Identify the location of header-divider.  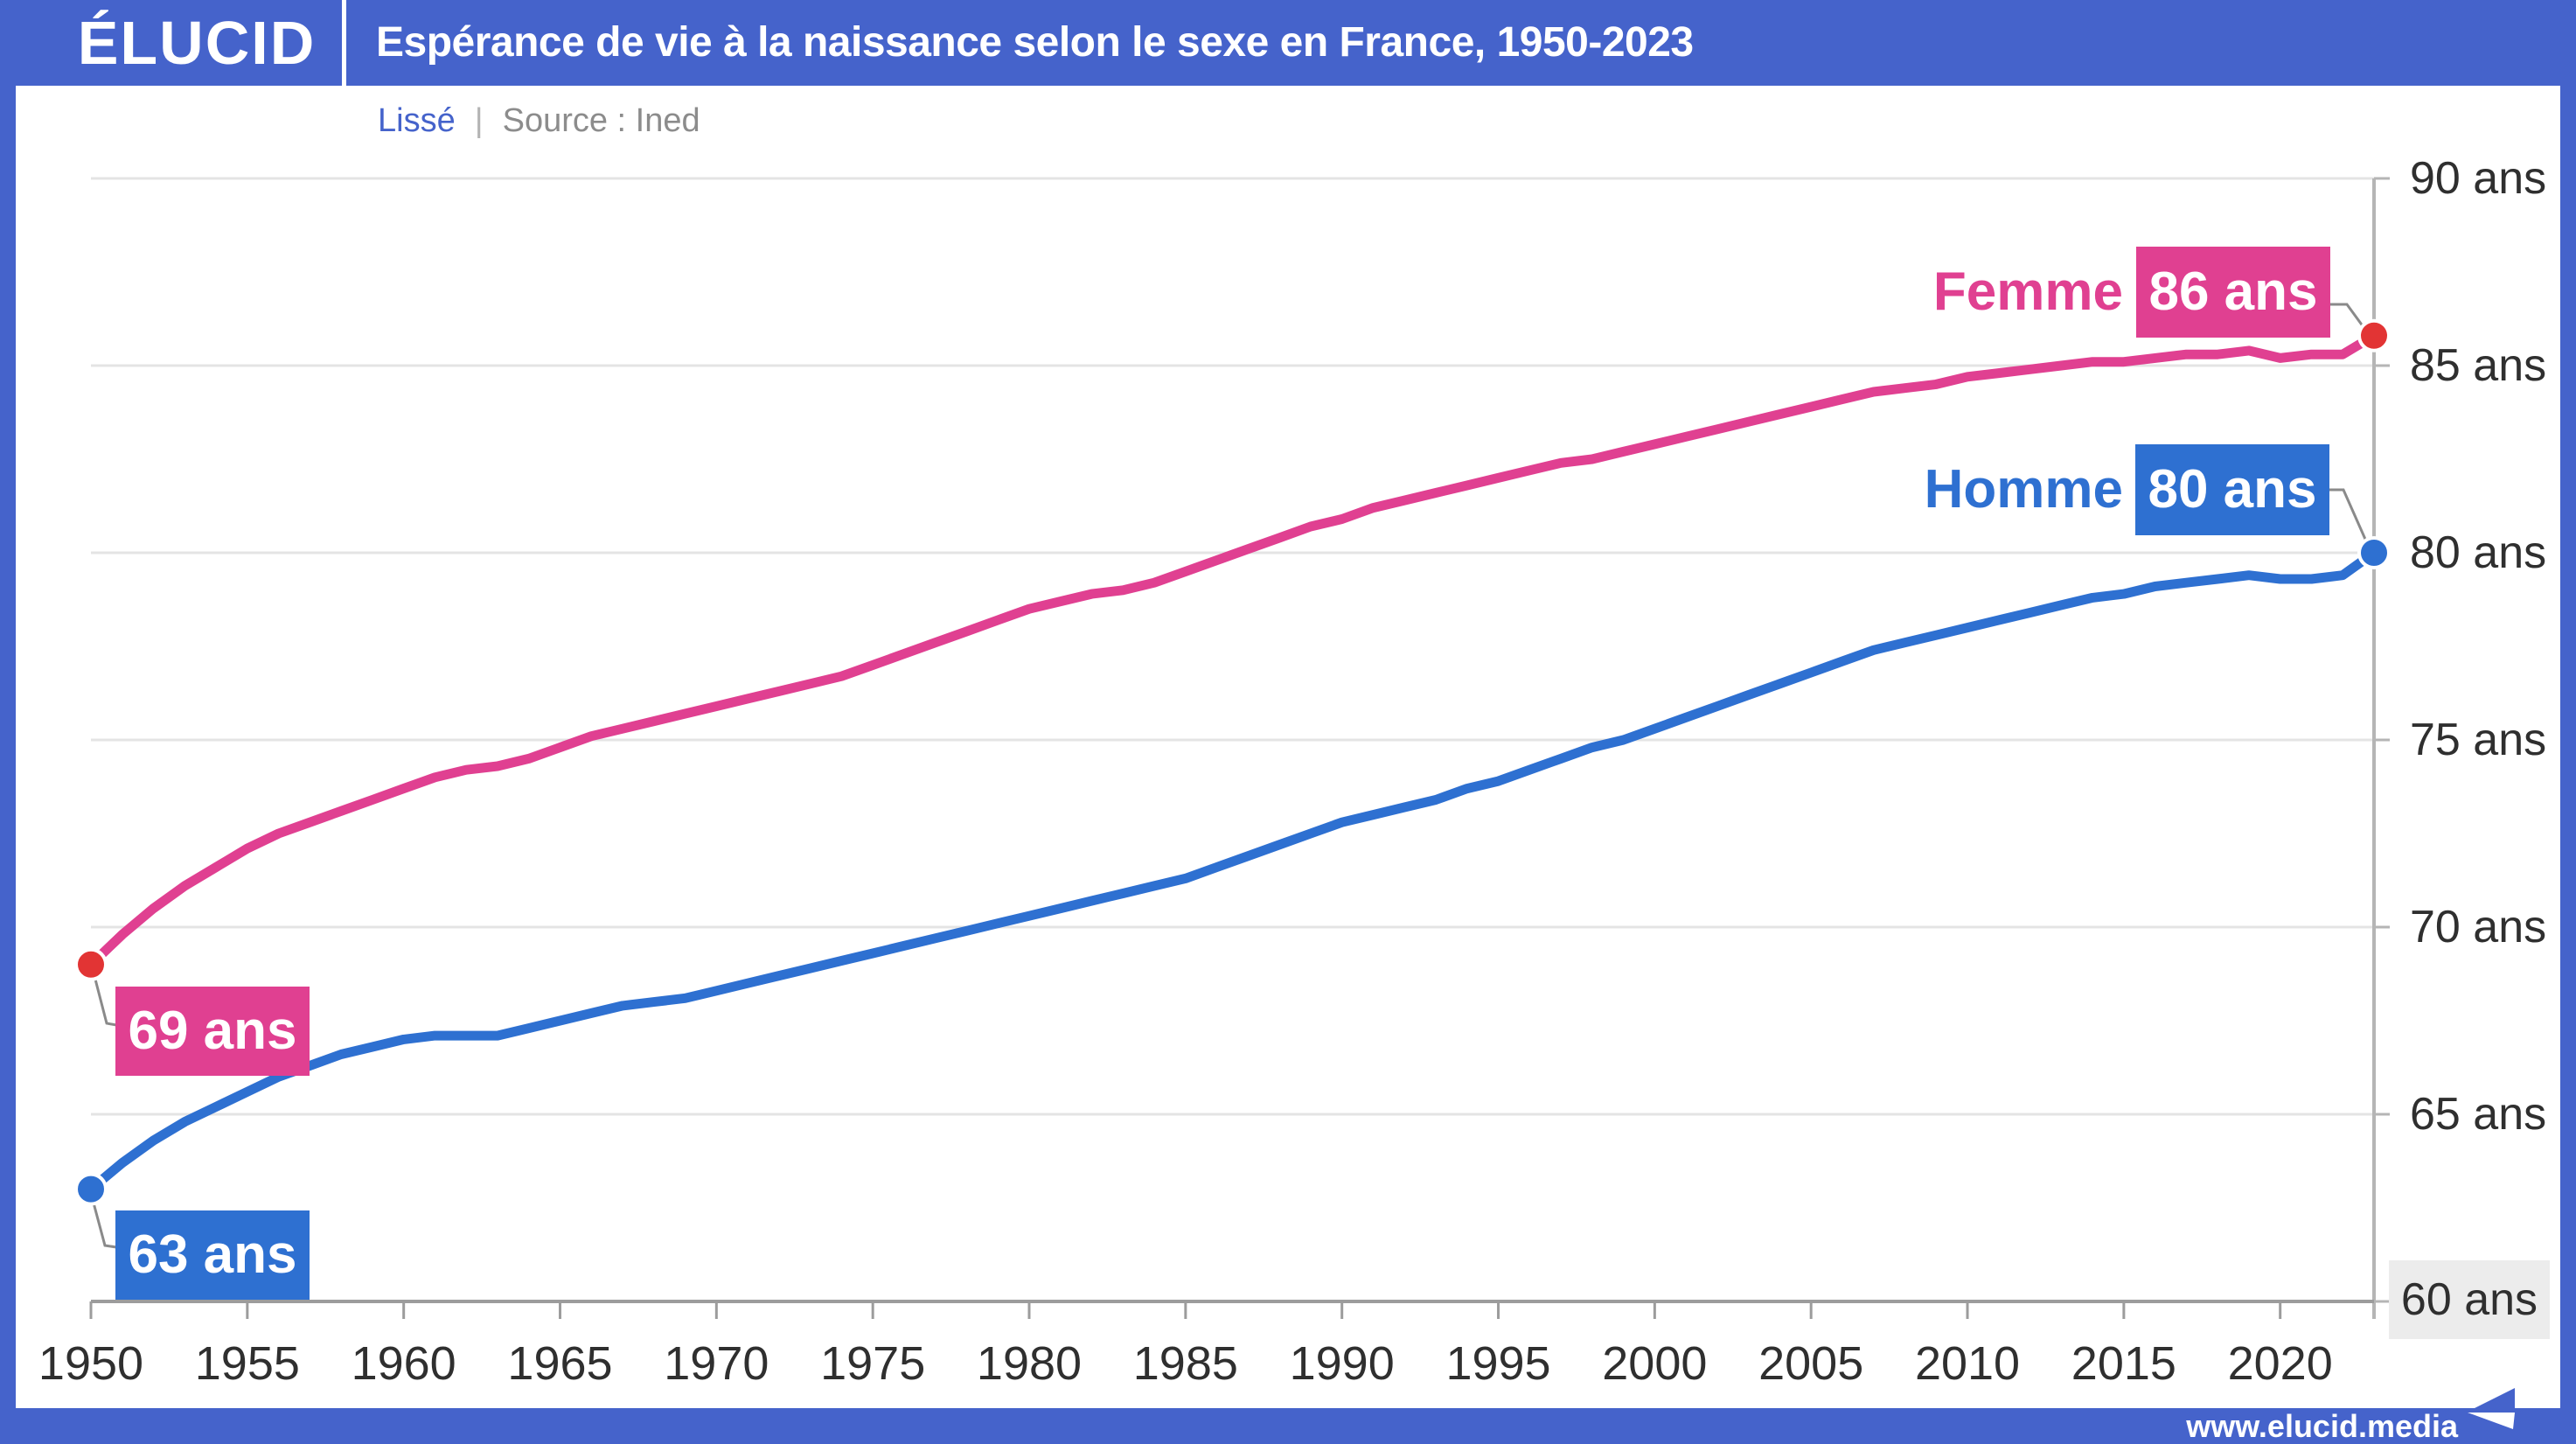
(344, 43).